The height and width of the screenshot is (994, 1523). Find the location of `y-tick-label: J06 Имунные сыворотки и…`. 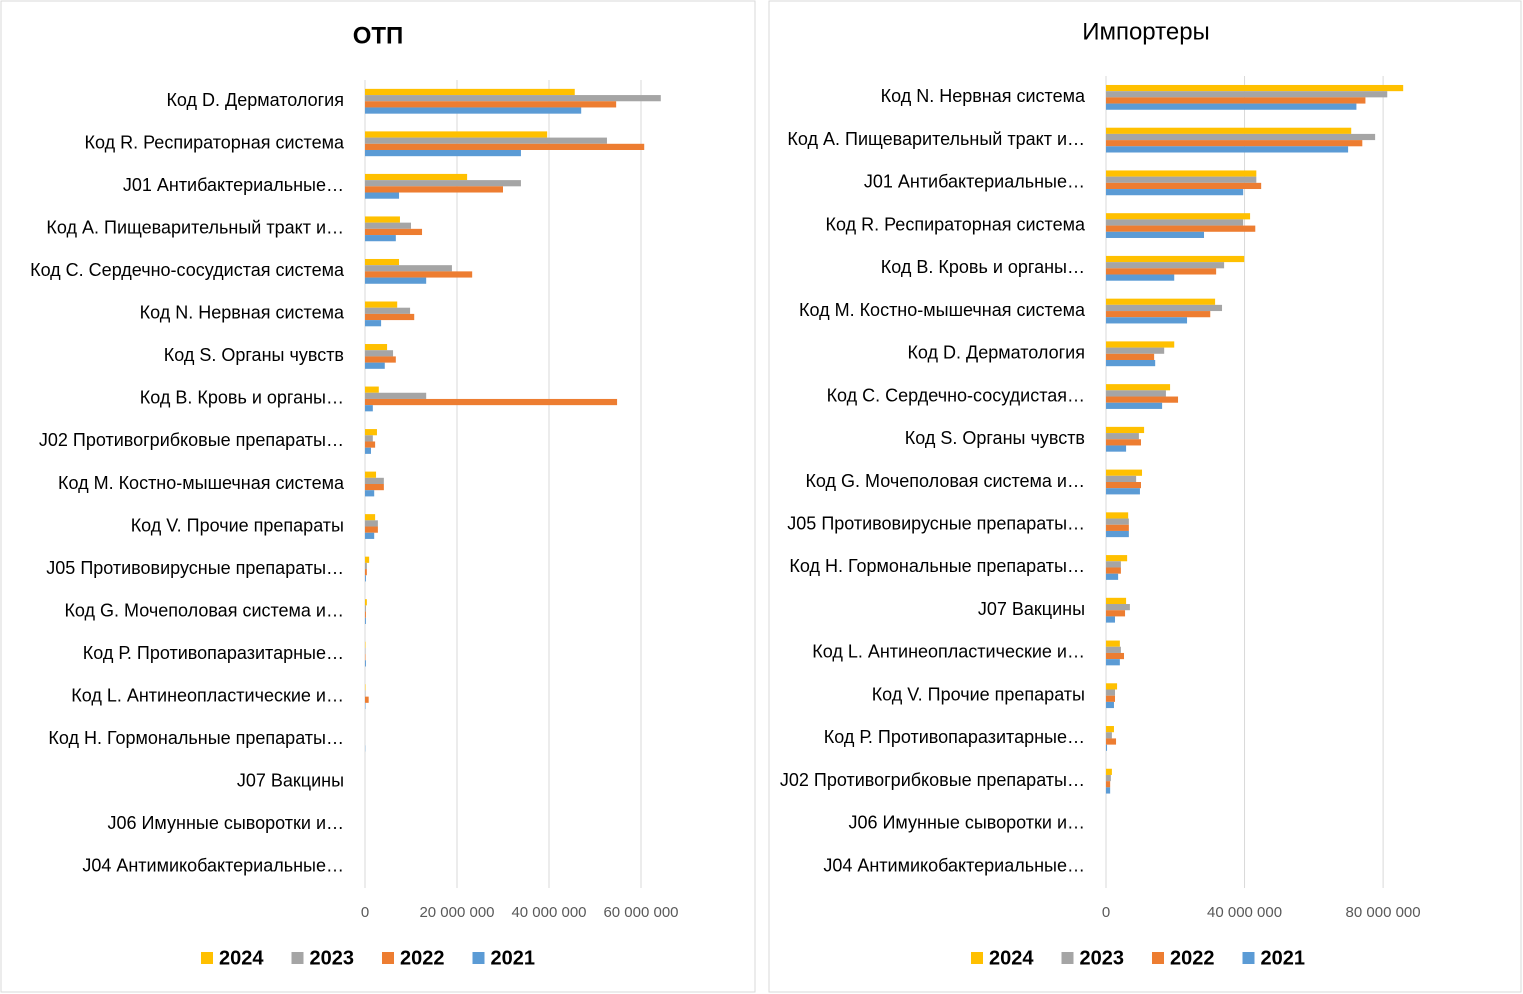

y-tick-label: J06 Имунные сыворотки и… is located at coordinates (225, 823).